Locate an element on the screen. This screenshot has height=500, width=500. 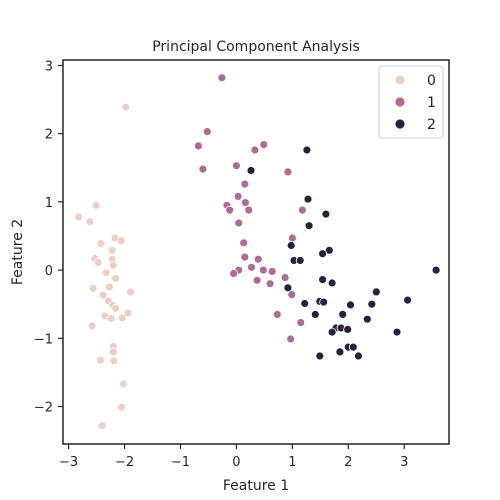
x-tick-label: −1 is located at coordinates (180, 462).